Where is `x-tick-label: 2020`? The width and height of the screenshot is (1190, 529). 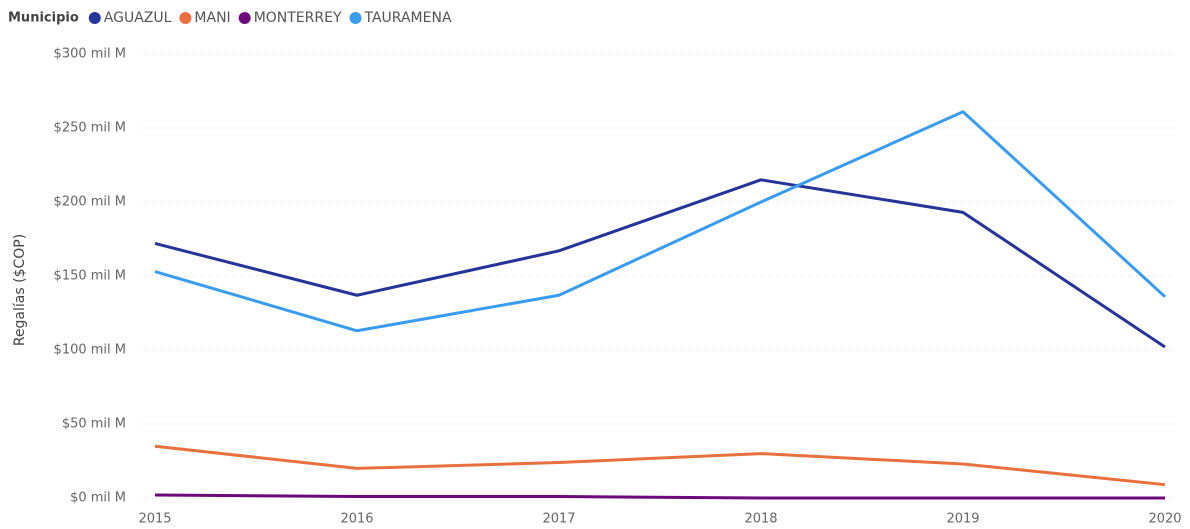
x-tick-label: 2020 is located at coordinates (1164, 519).